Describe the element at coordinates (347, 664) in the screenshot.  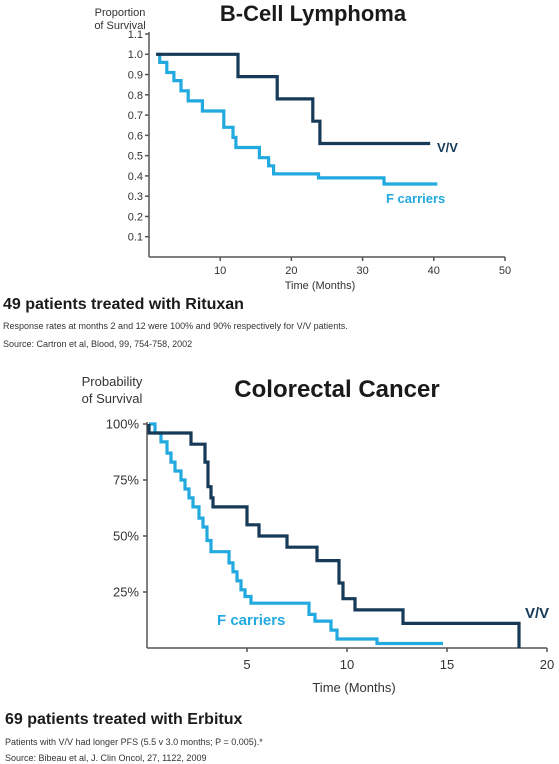
I see `colorectal-x-tick-label: 10` at that location.